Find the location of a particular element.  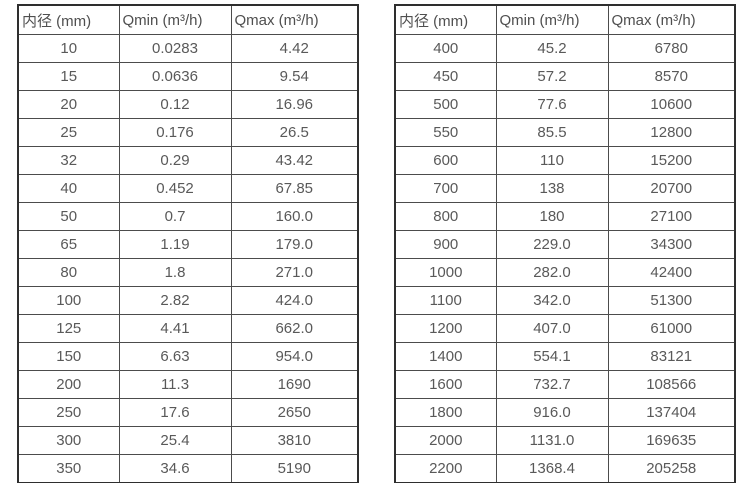

table-cell: 137404 is located at coordinates (671, 412).